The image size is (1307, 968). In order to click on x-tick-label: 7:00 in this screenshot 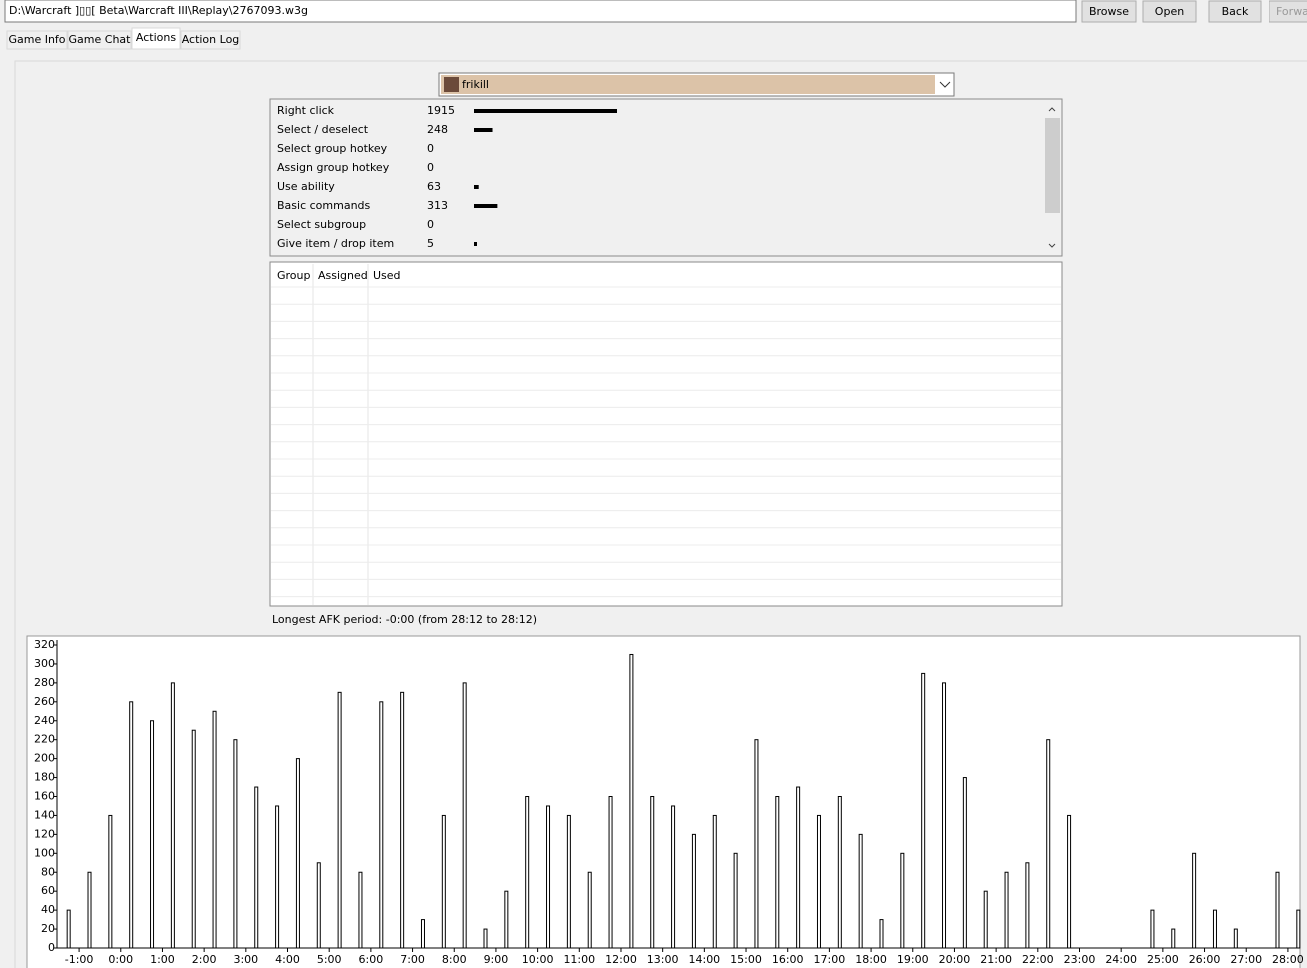, I will do `click(412, 959)`.